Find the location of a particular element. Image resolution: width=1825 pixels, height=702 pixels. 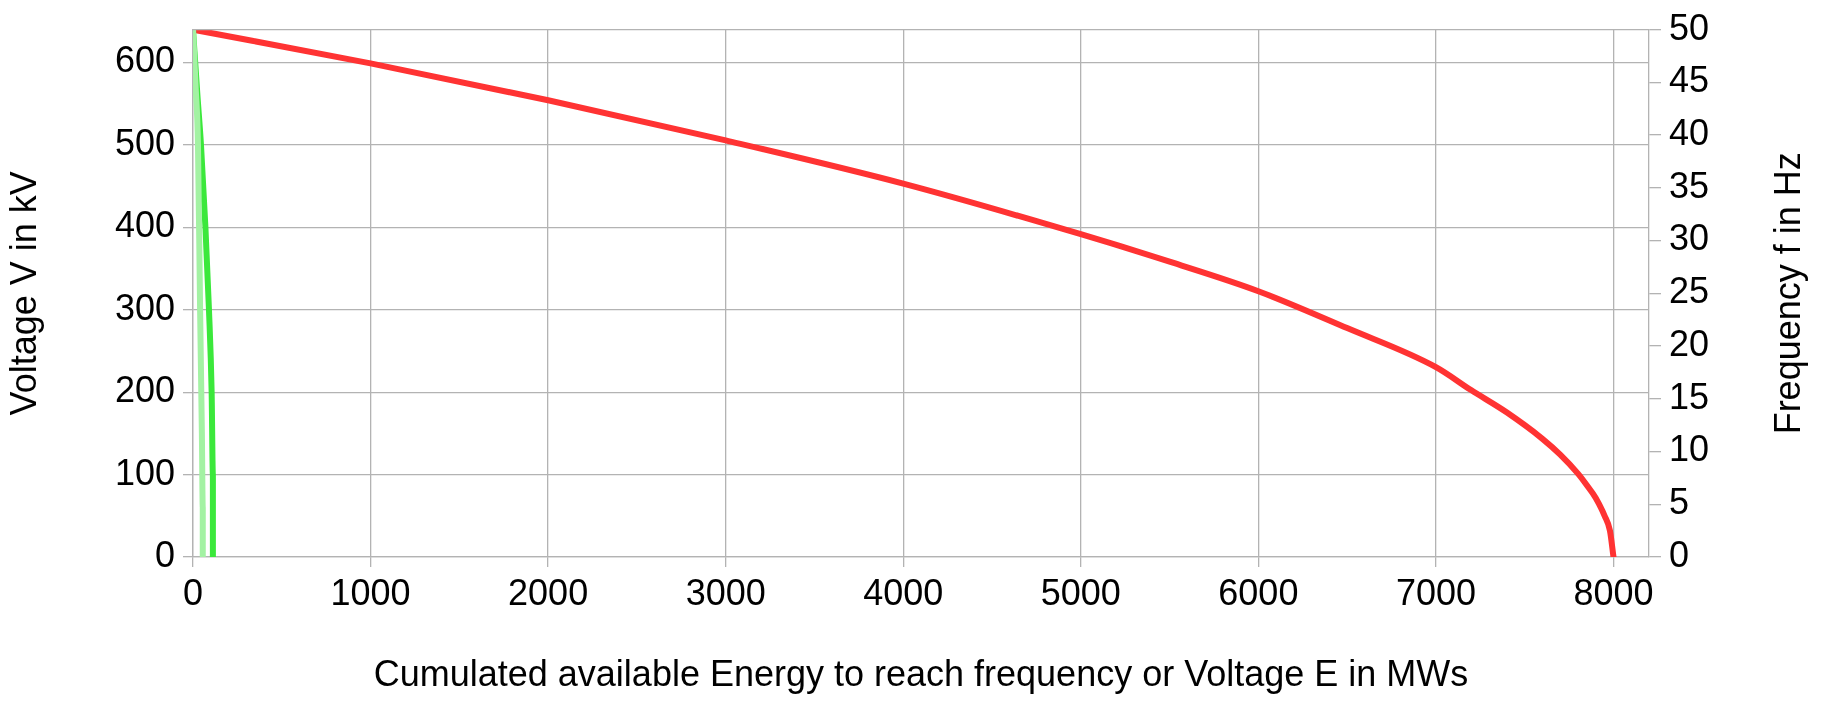

x-tick-label: 3000 is located at coordinates (725, 592).